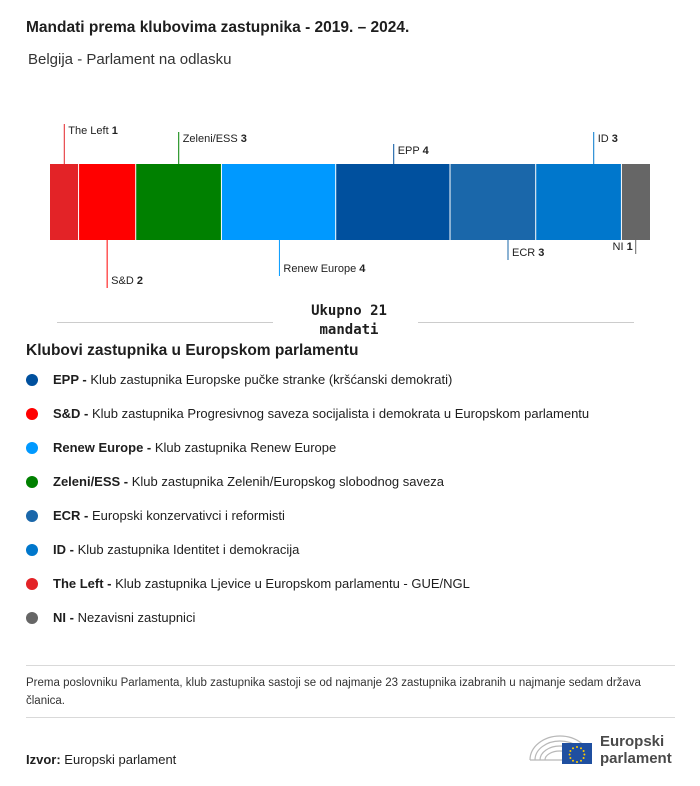 The width and height of the screenshot is (700, 786). What do you see at coordinates (104, 447) in the screenshot?
I see `legend-abbr: Renew Europe -` at bounding box center [104, 447].